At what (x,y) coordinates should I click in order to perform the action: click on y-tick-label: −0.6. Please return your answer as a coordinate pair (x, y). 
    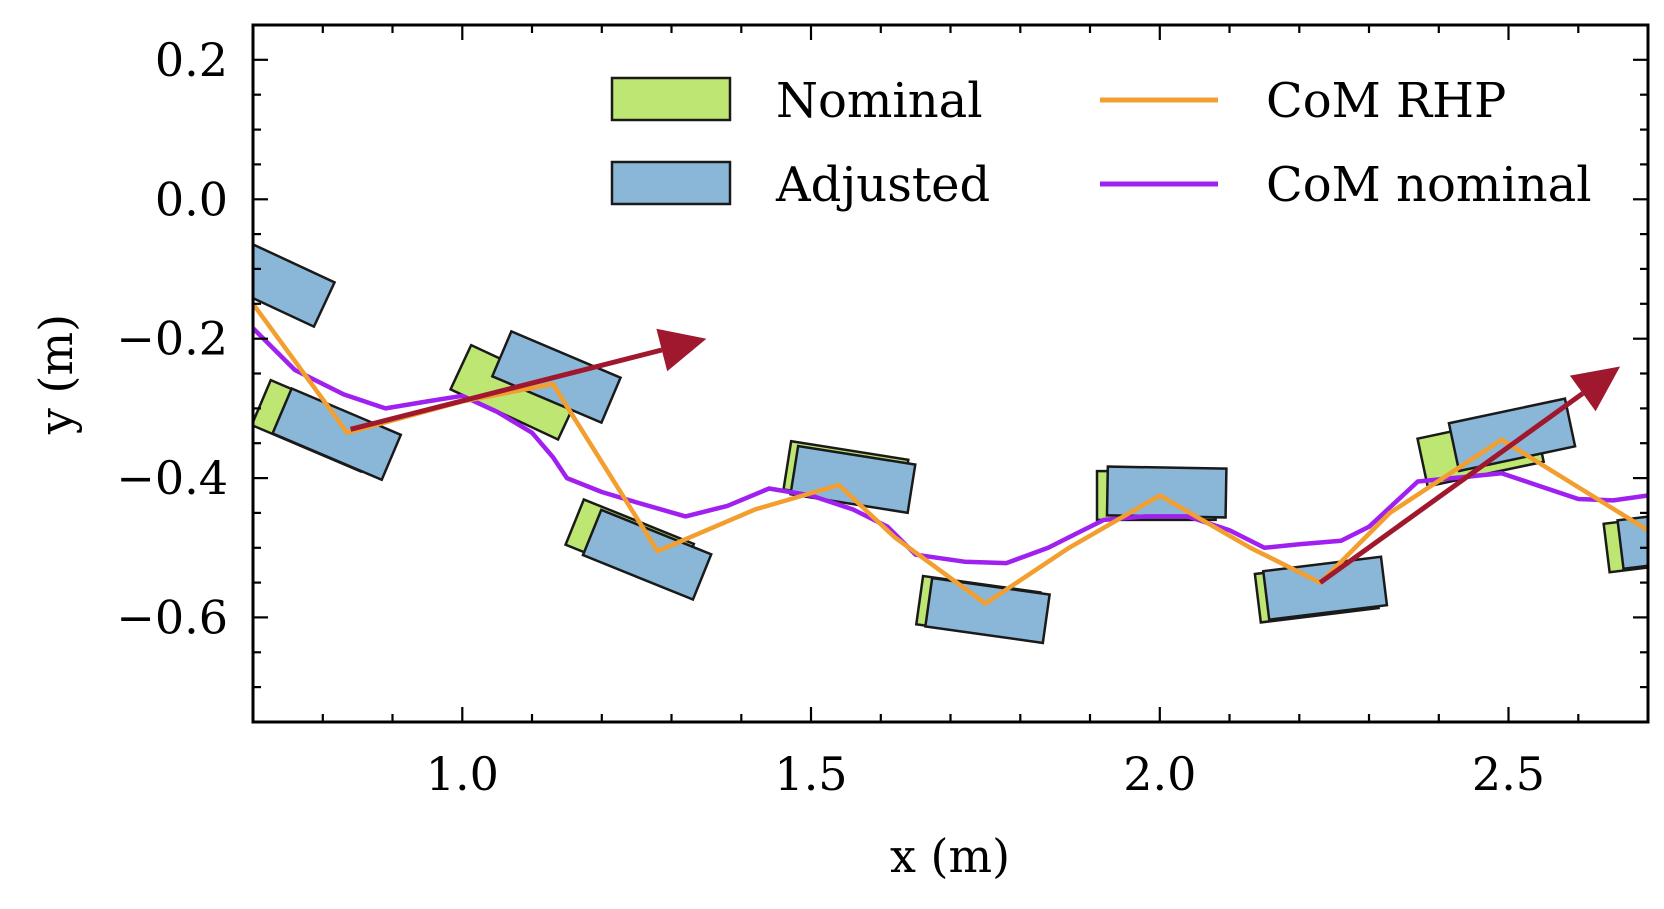
    Looking at the image, I should click on (172, 617).